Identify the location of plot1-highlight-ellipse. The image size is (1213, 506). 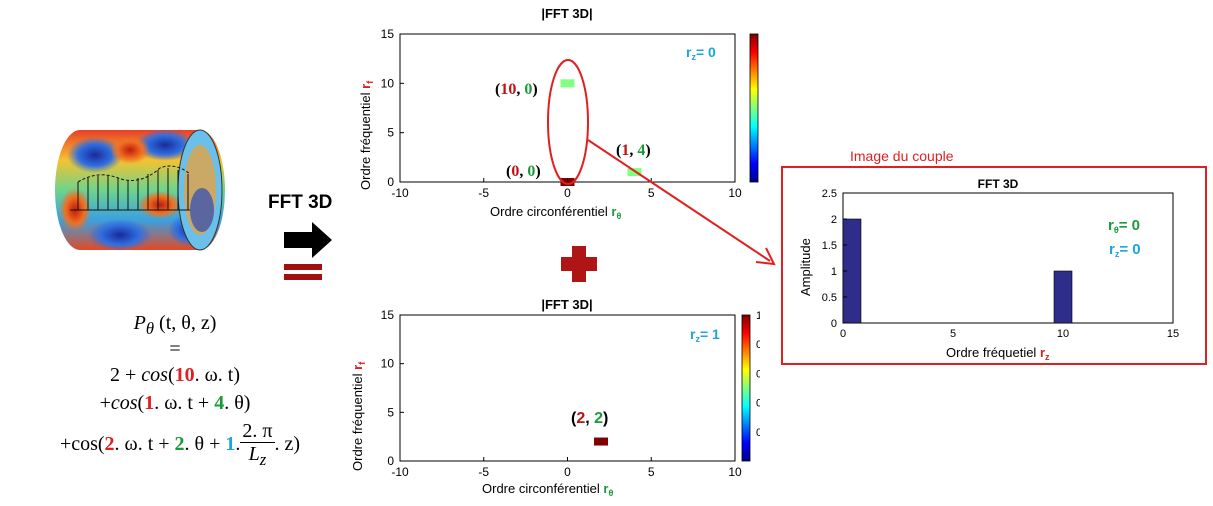
(568, 122).